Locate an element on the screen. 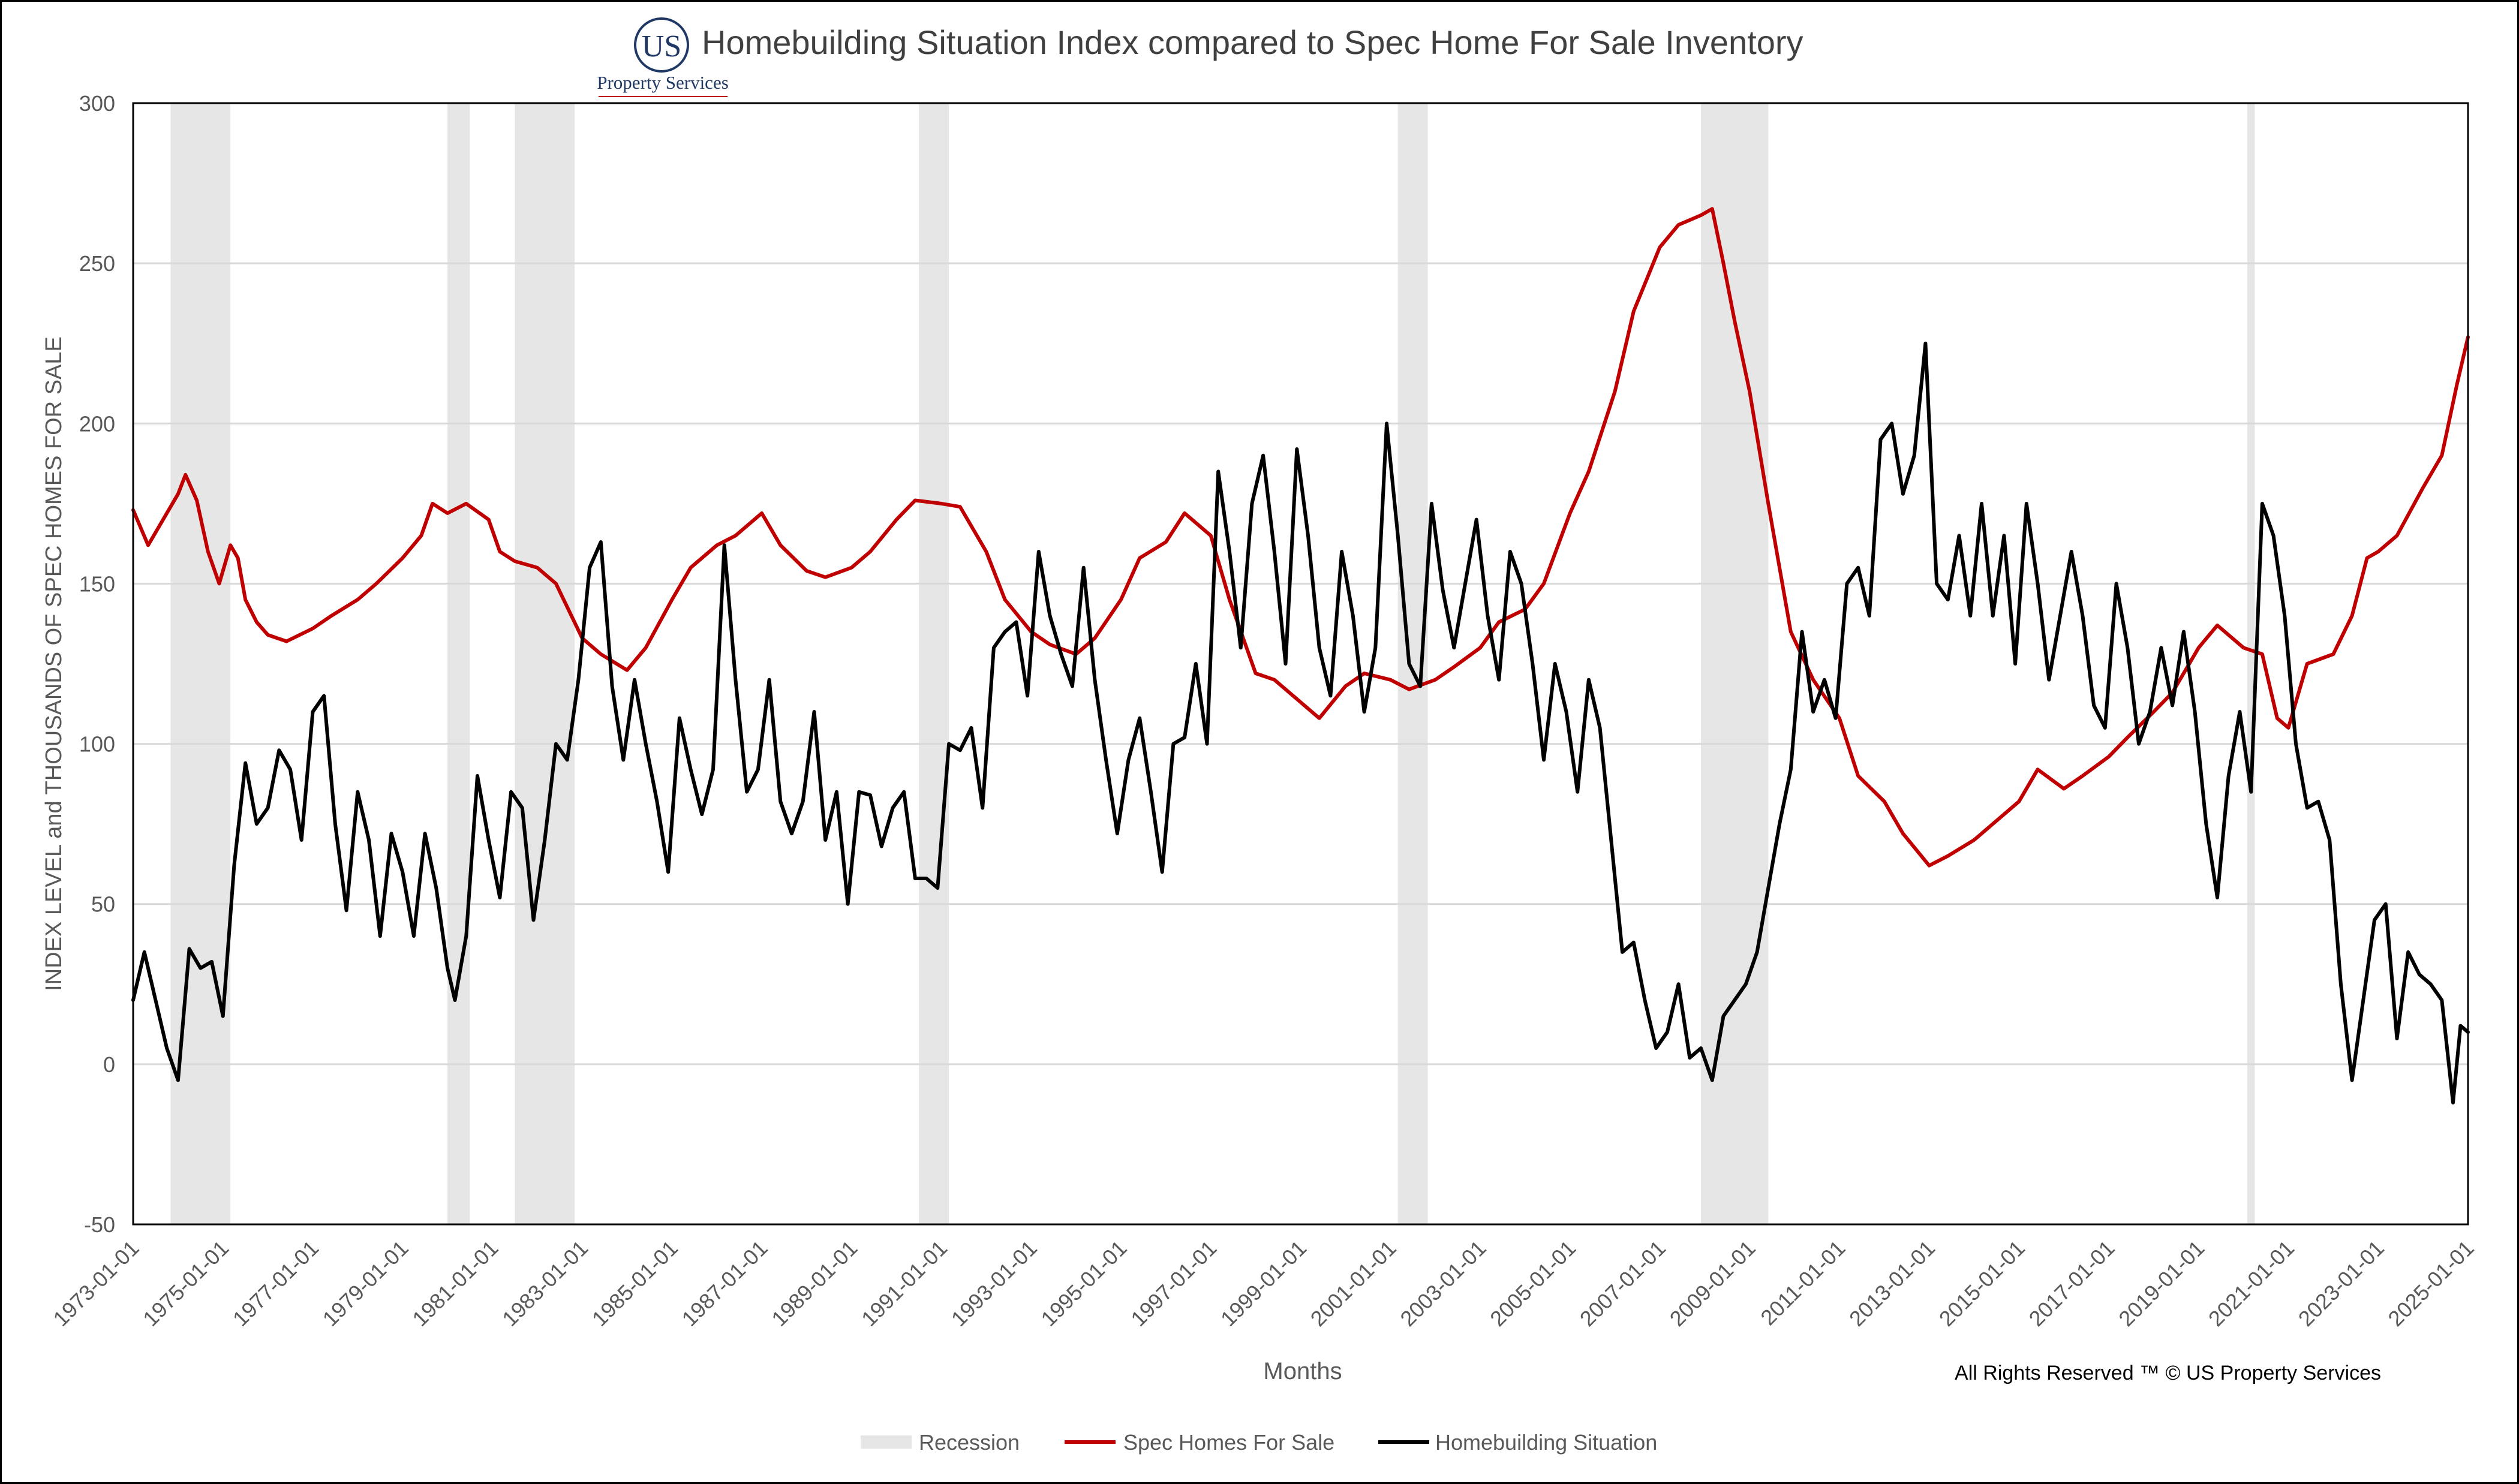 The width and height of the screenshot is (2519, 1484). x-tick-label: 1993-01-01 is located at coordinates (994, 1283).